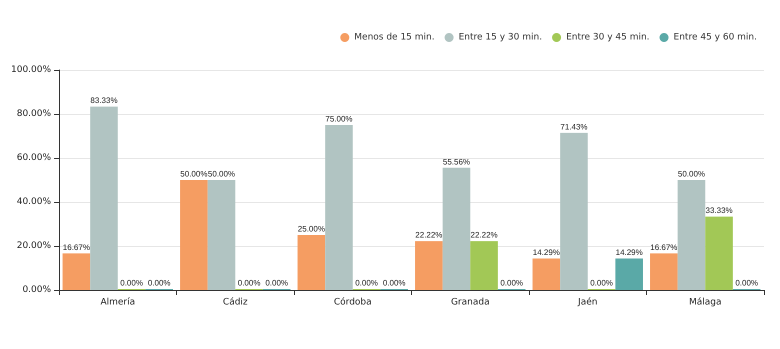 This screenshot has height=349, width=780. Describe the element at coordinates (353, 302) in the screenshot. I see `x-tick-label: Córdoba` at that location.